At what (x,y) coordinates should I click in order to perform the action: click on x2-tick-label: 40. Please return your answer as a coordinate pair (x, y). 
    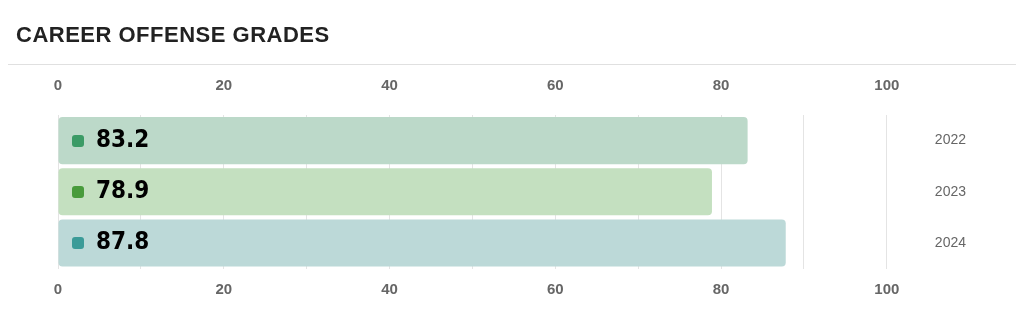
    Looking at the image, I should click on (389, 85).